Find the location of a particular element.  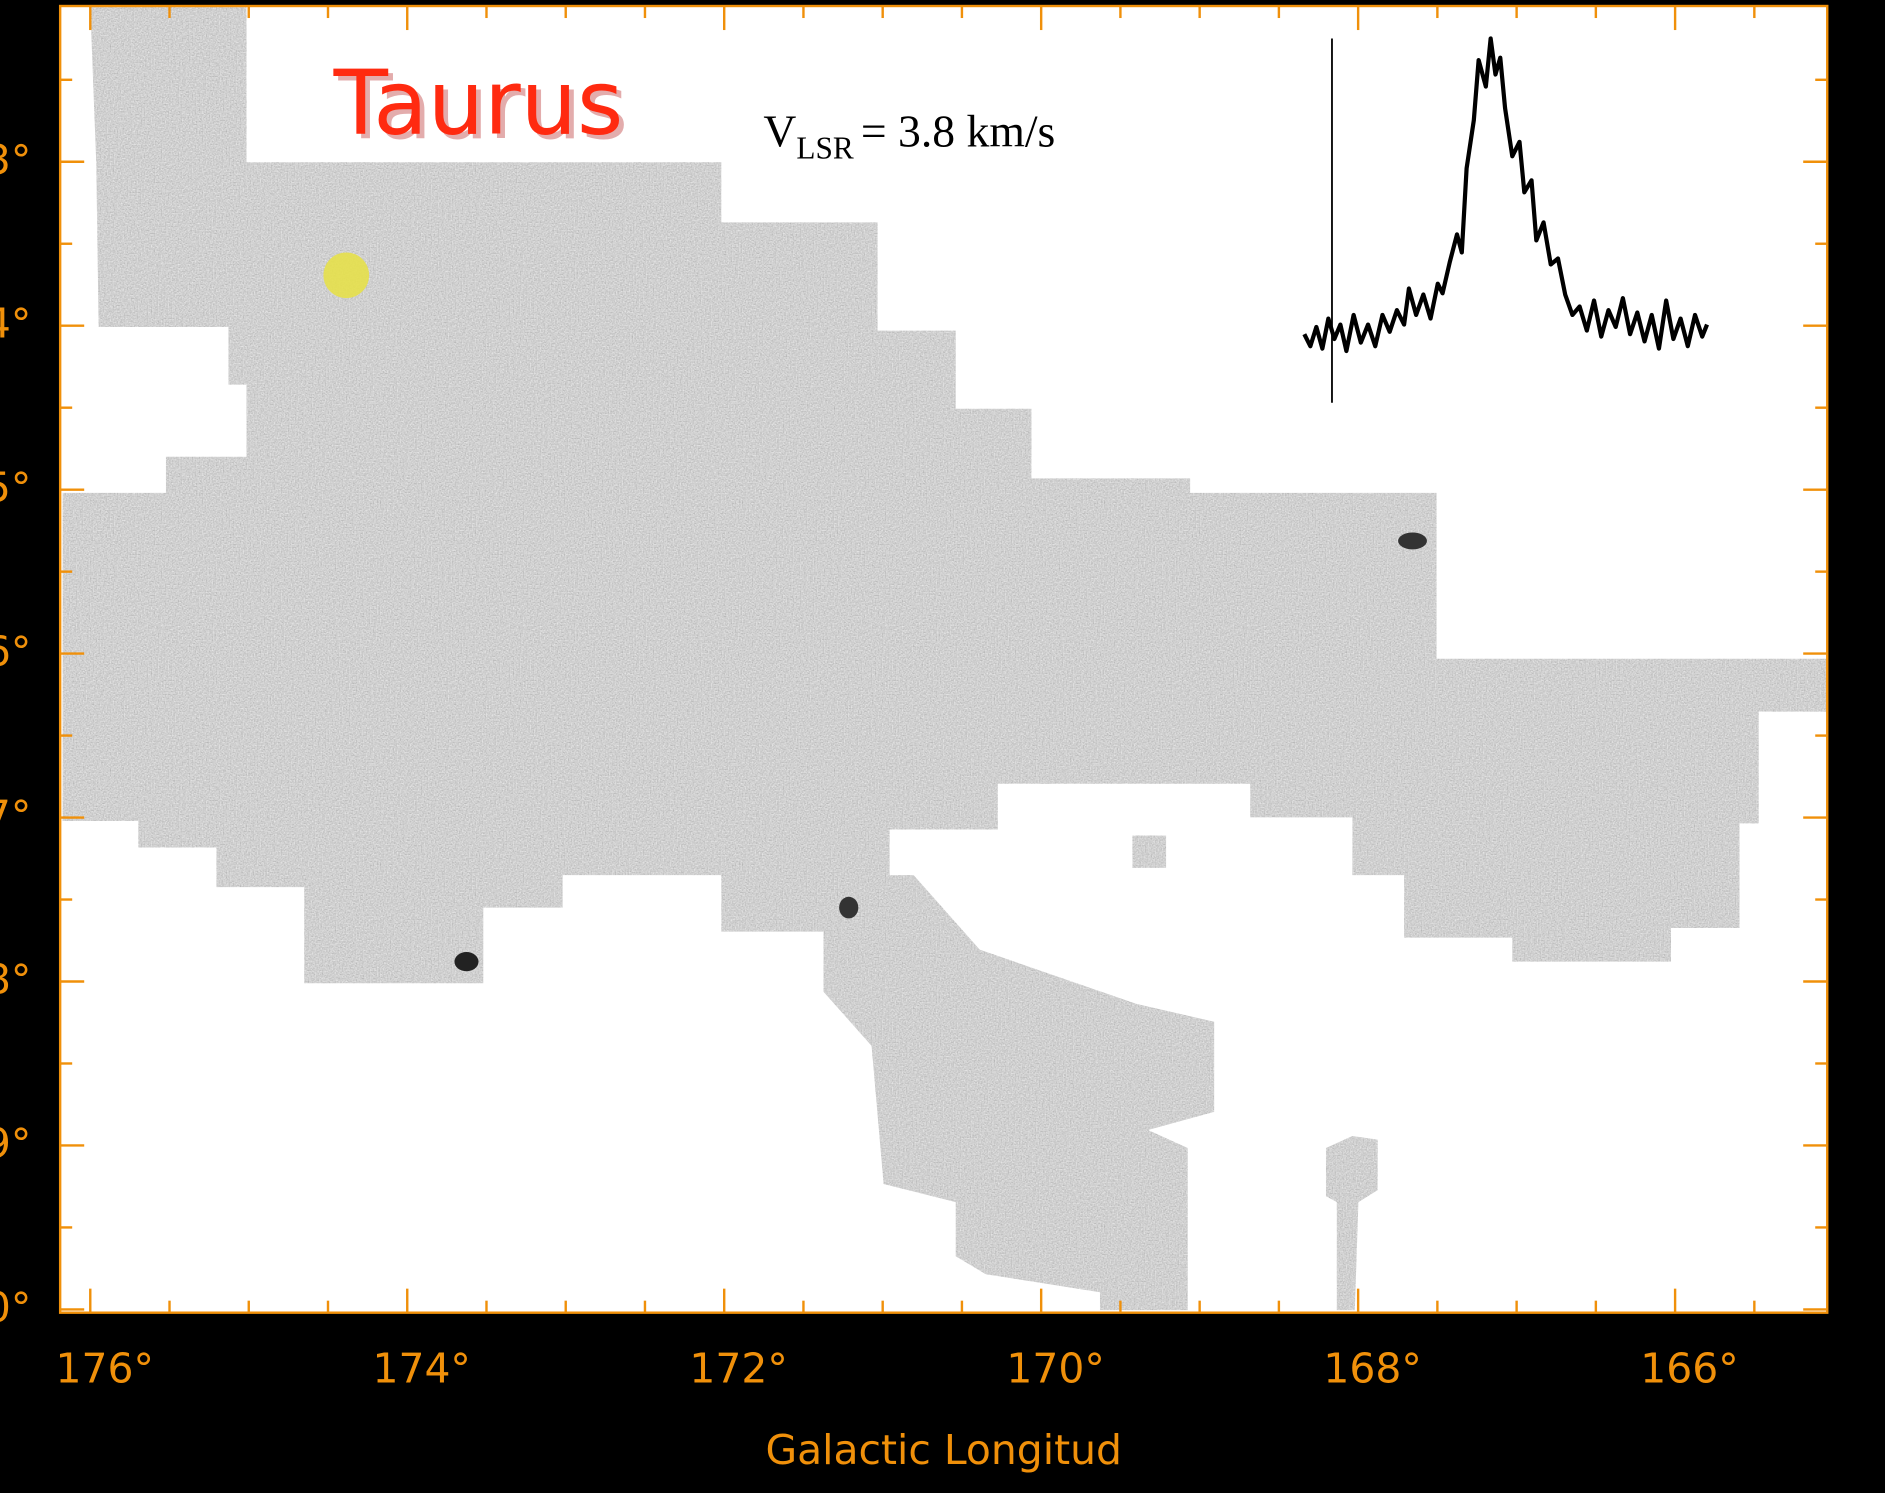

velocity-value: = 3.8 km/s is located at coordinates (958, 131).